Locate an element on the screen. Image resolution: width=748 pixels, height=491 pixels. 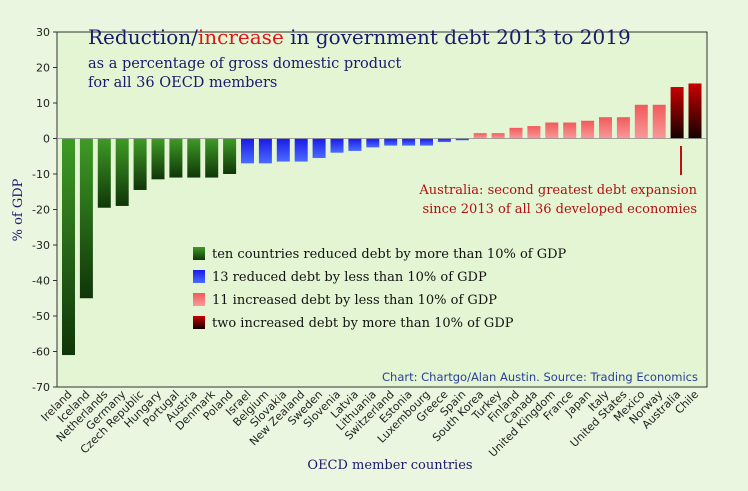
chart-subtitle-line2: for all 36 OECD members is located at coordinates (182, 83).